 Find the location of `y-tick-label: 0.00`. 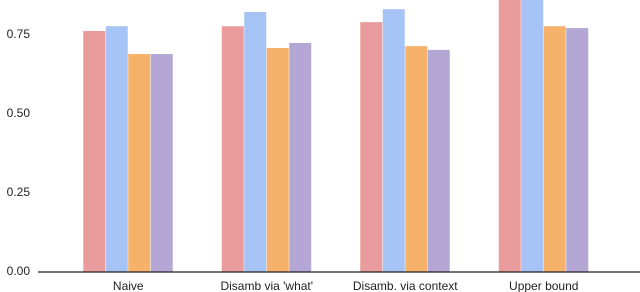

y-tick-label: 0.00 is located at coordinates (19, 271).